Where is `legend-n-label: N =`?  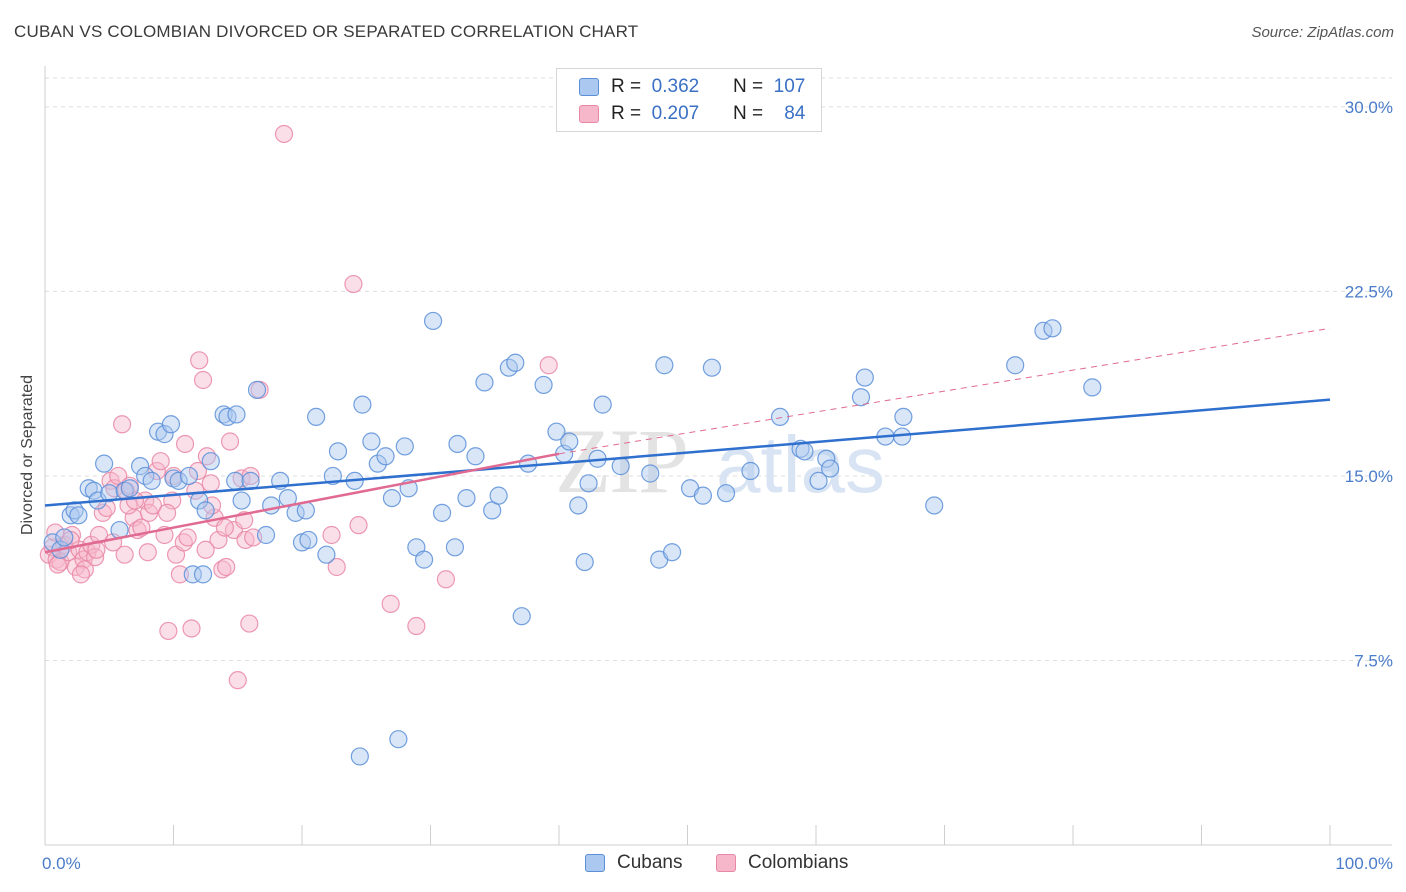 legend-n-label: N = is located at coordinates (748, 86).